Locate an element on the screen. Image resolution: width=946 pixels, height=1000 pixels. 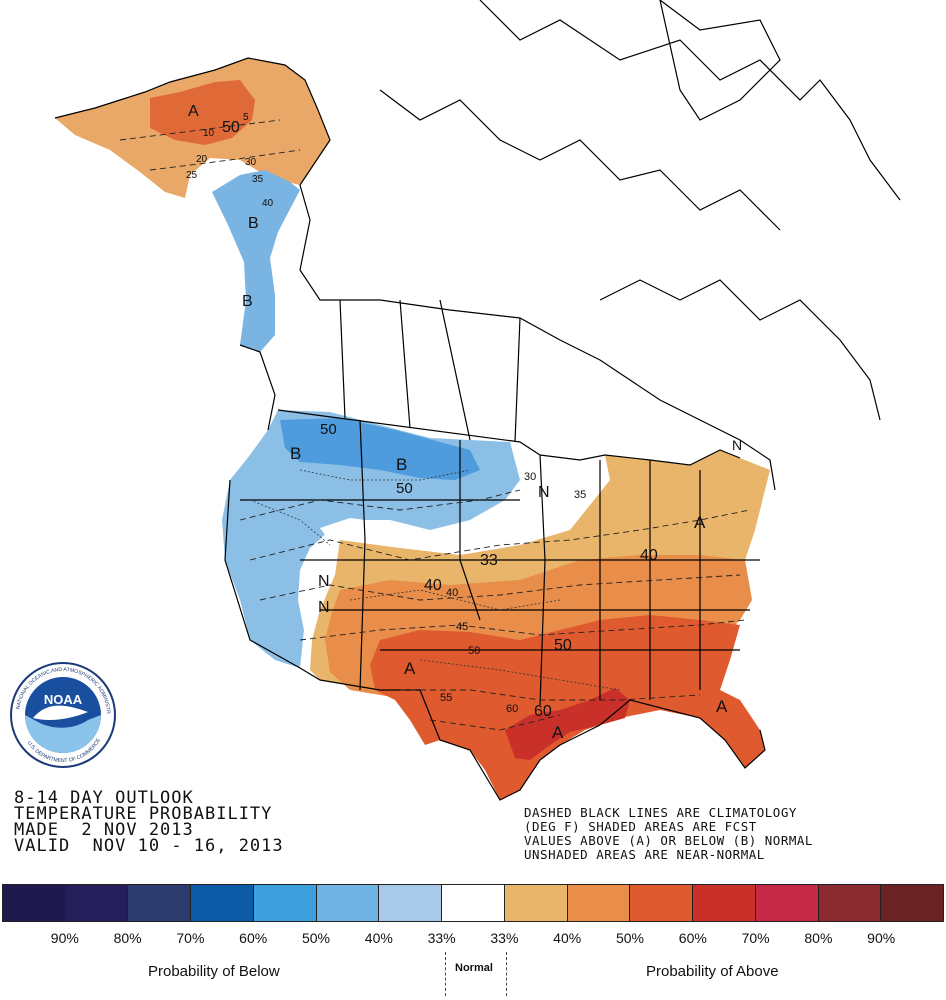
label-gl-35: 35 is located at coordinates (580, 495).